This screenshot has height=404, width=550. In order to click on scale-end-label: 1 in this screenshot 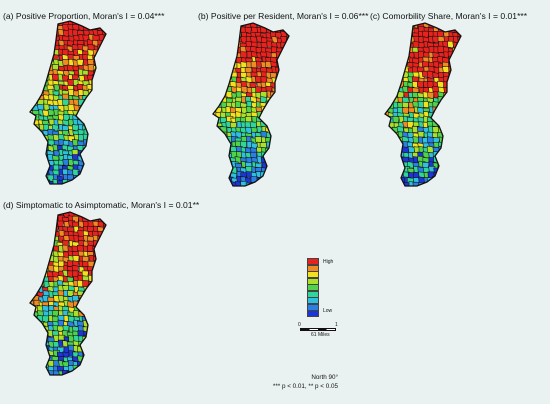, I will do `click(336, 325)`.